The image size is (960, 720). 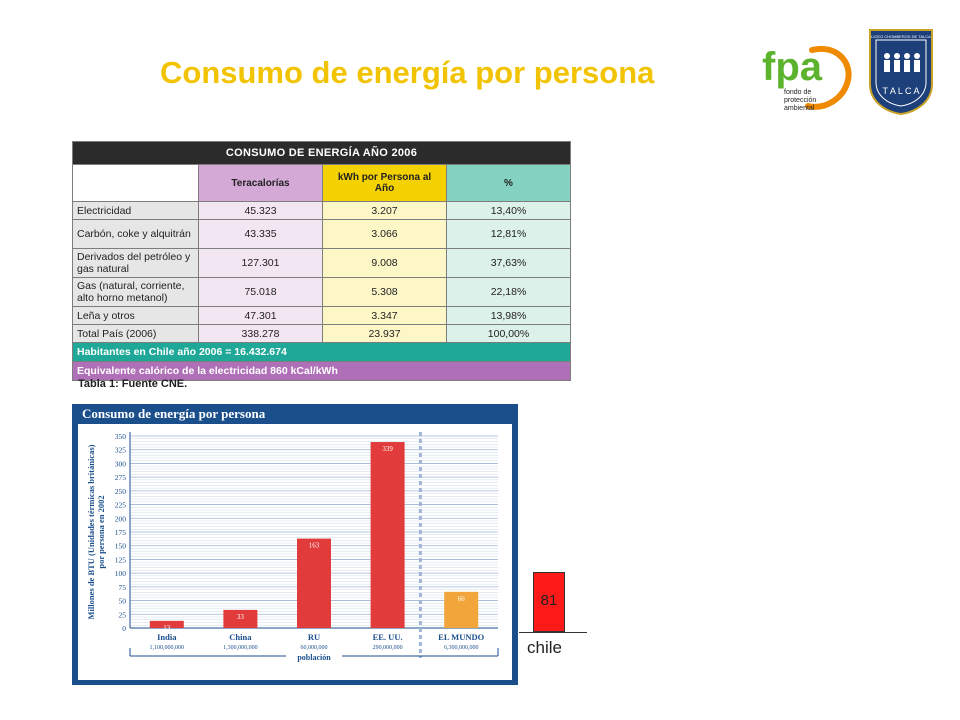 What do you see at coordinates (900, 91) in the screenshot?
I see `talca-bottom-text: T A L C A` at bounding box center [900, 91].